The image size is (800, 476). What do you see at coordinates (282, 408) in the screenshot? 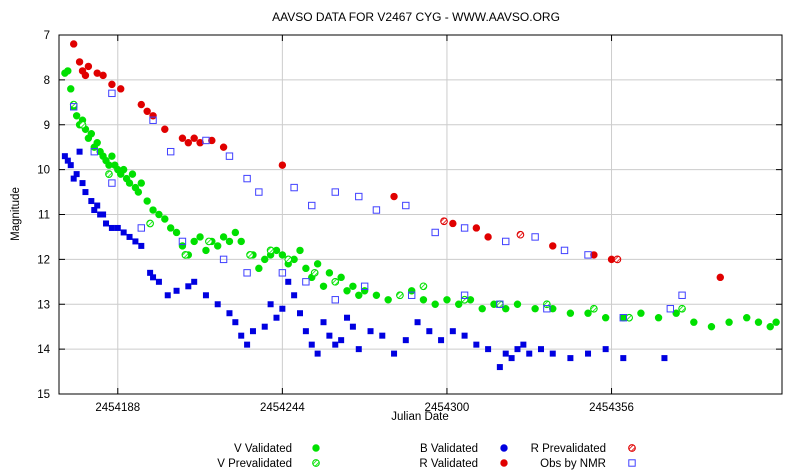
I see `x-tick-label: 2454244` at bounding box center [282, 408].